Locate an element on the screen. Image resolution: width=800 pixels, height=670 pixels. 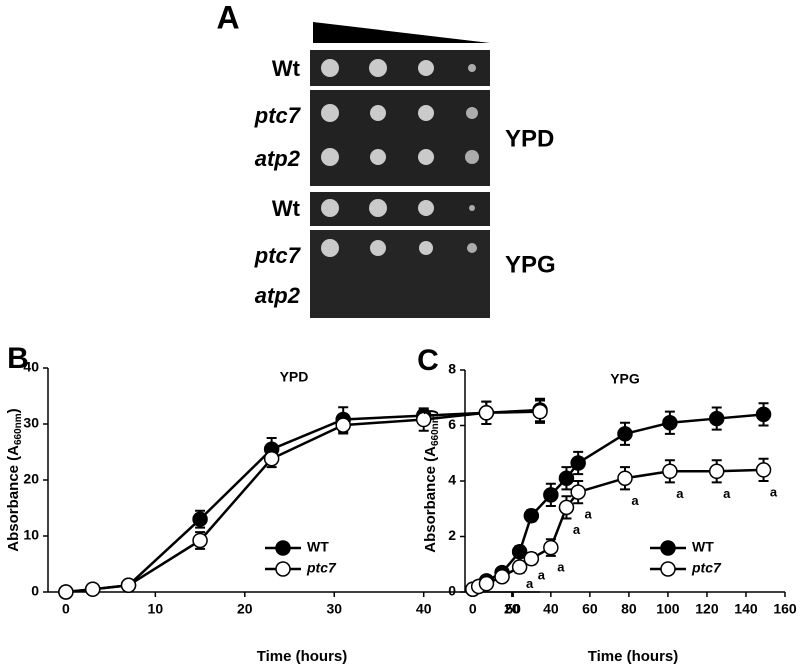
y-tick-label: 10 is located at coordinates (31, 535).